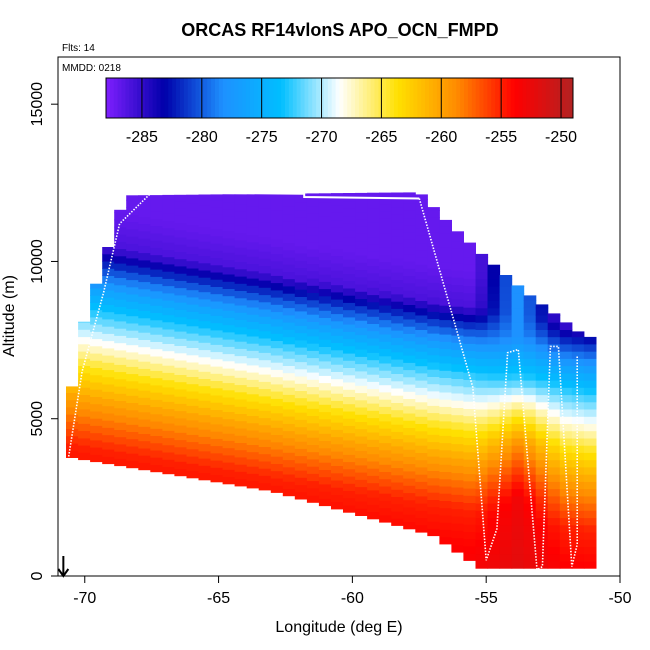 Image resolution: width=650 pixels, height=650 pixels. What do you see at coordinates (9, 316) in the screenshot?
I see `y-axis-label: Altitude (m)` at bounding box center [9, 316].